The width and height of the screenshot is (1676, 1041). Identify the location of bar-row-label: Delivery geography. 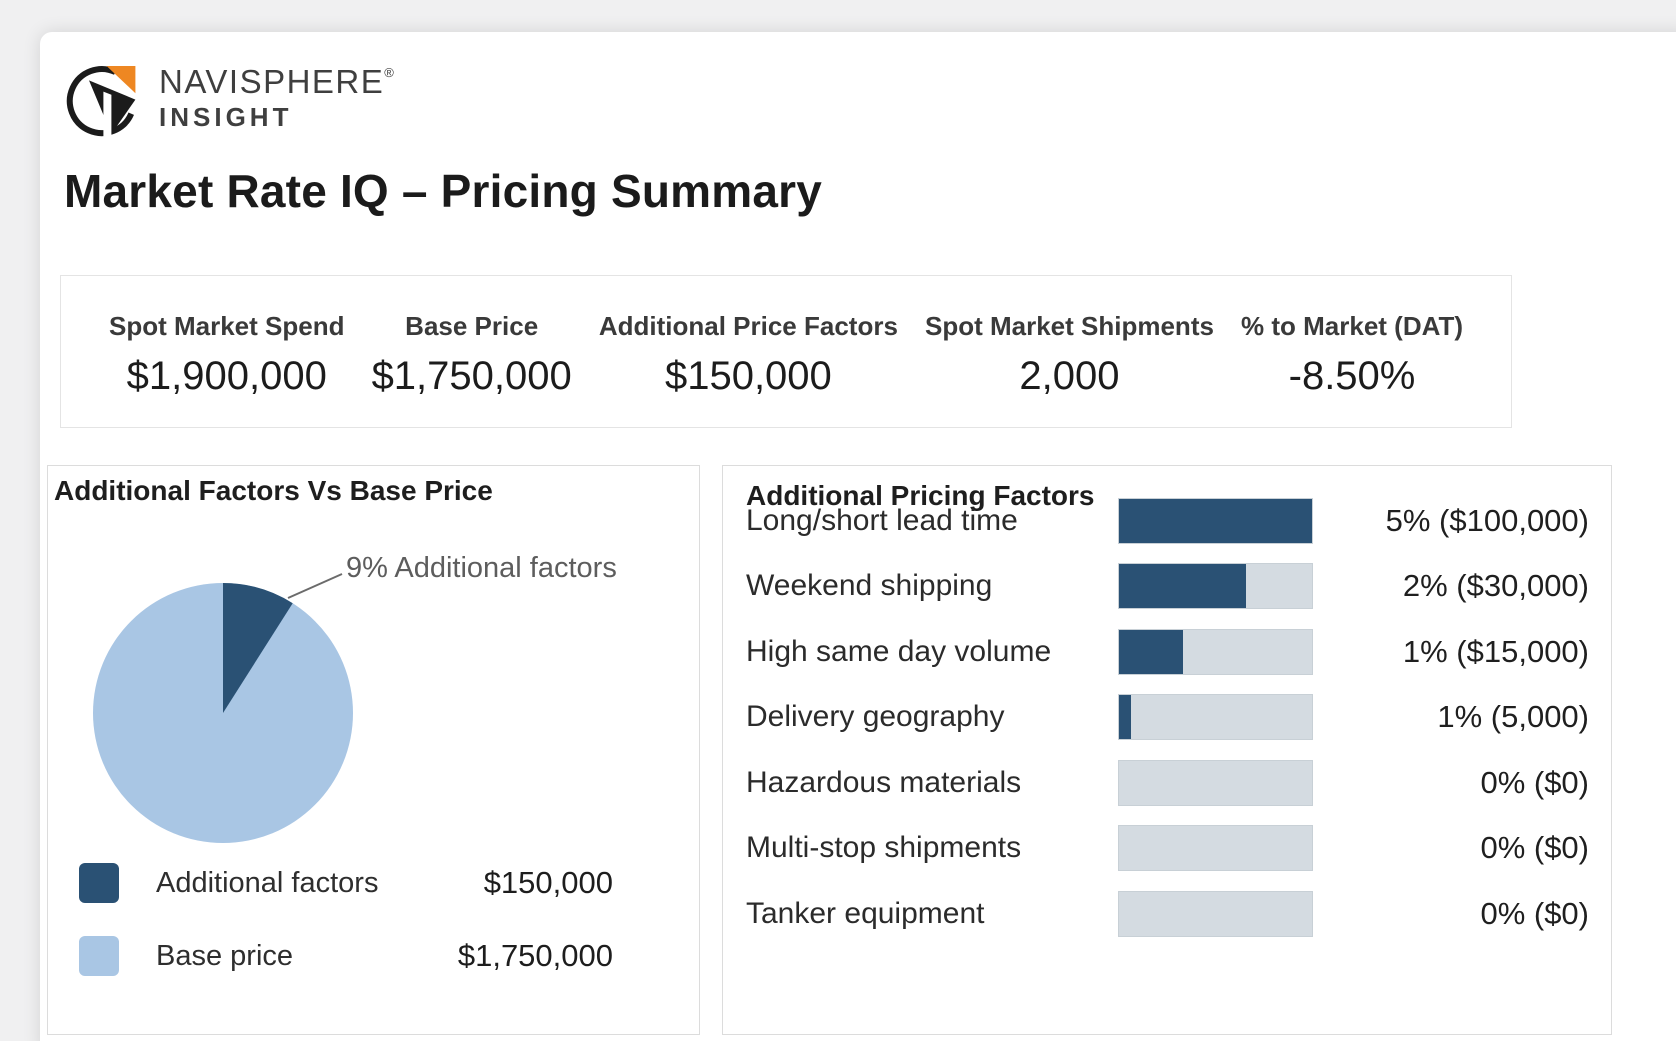
(875, 717).